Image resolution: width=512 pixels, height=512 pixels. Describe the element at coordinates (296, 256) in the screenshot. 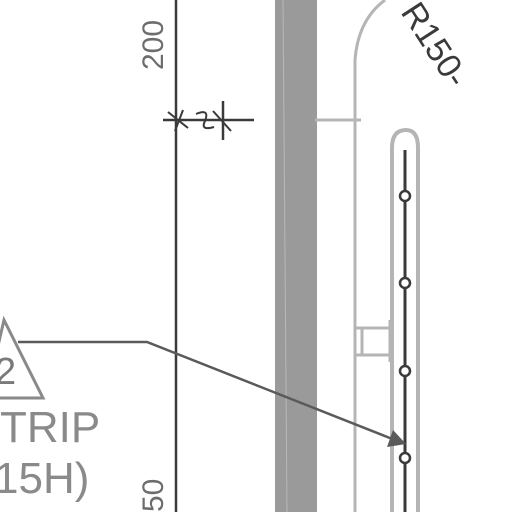

I see `vertical-column-band` at that location.